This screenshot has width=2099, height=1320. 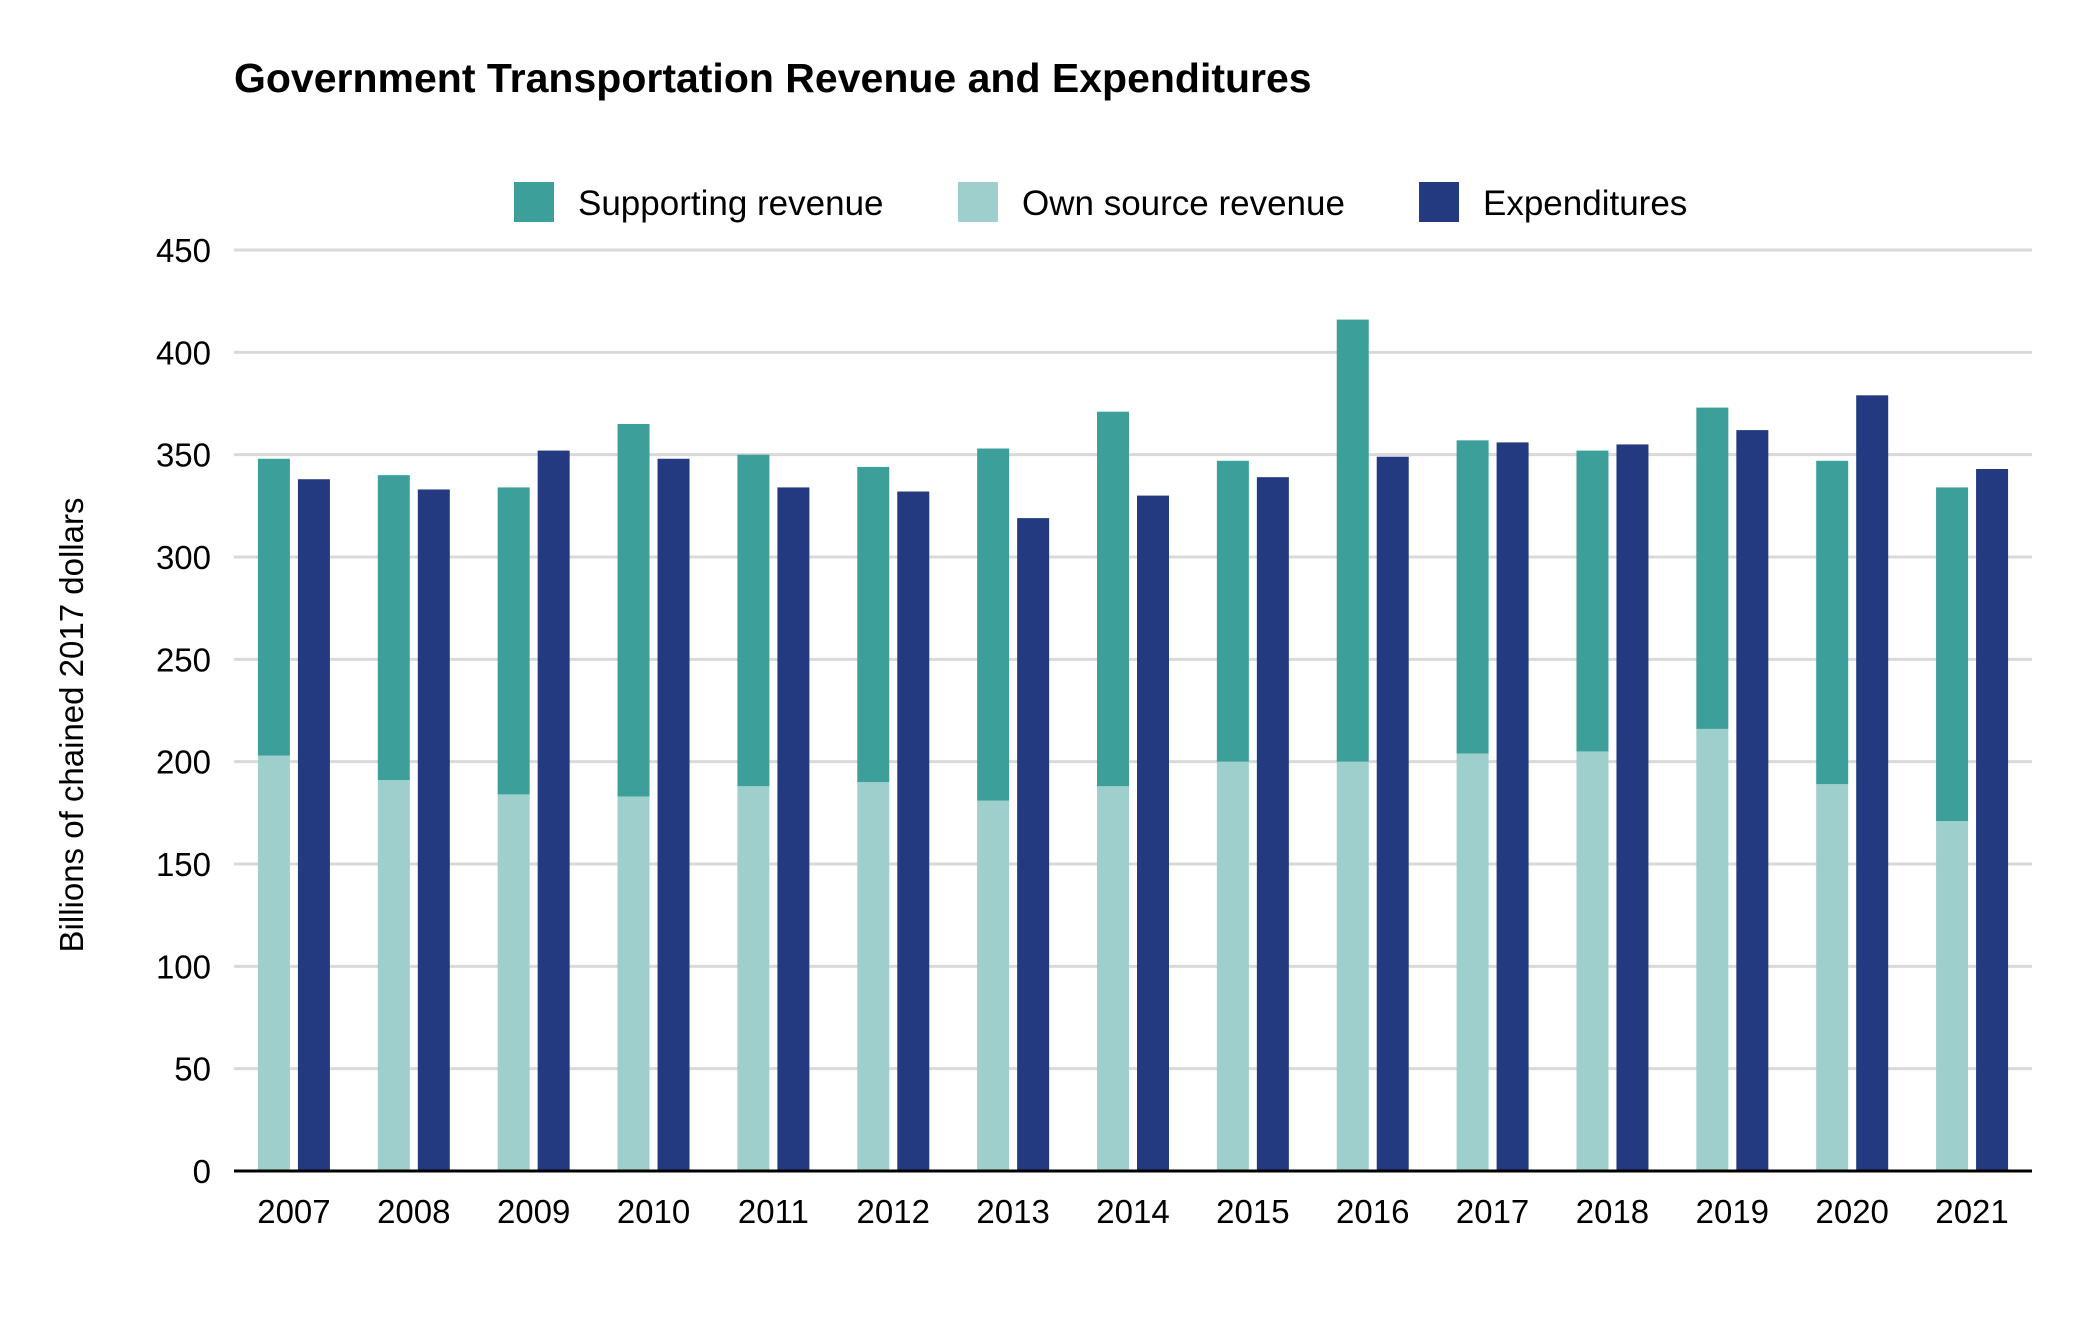 What do you see at coordinates (793, 829) in the screenshot?
I see `bar-expenditures-2011` at bounding box center [793, 829].